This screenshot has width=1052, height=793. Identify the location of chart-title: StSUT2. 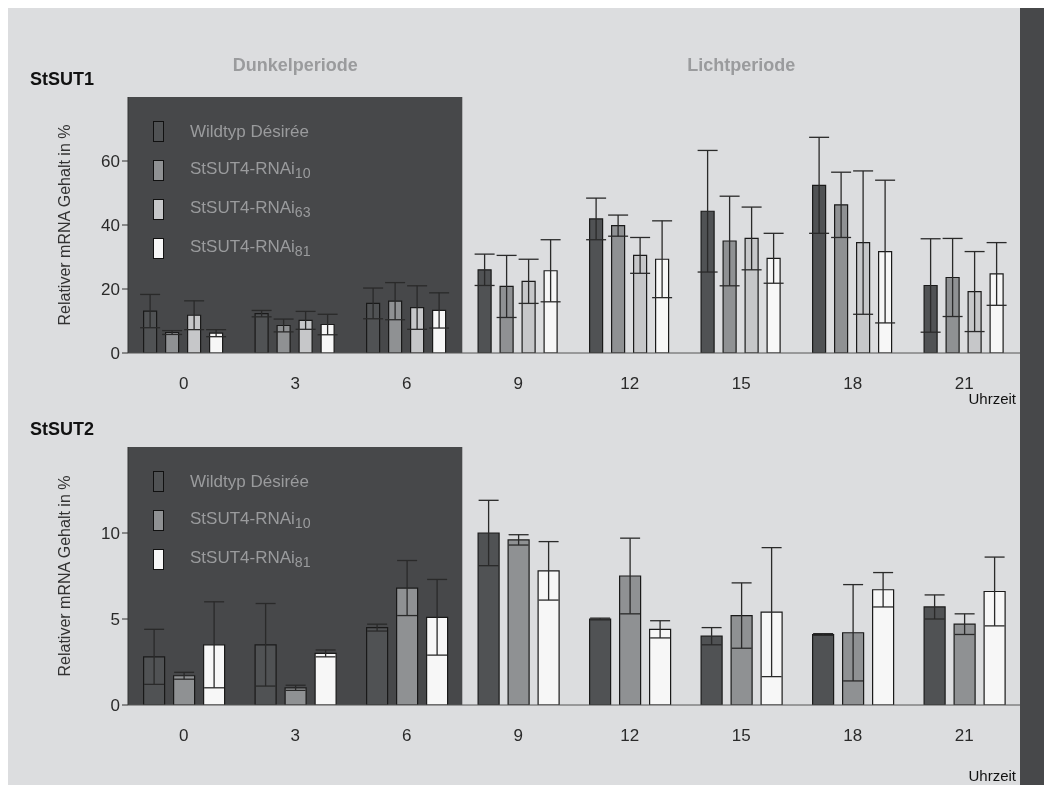
(62, 429).